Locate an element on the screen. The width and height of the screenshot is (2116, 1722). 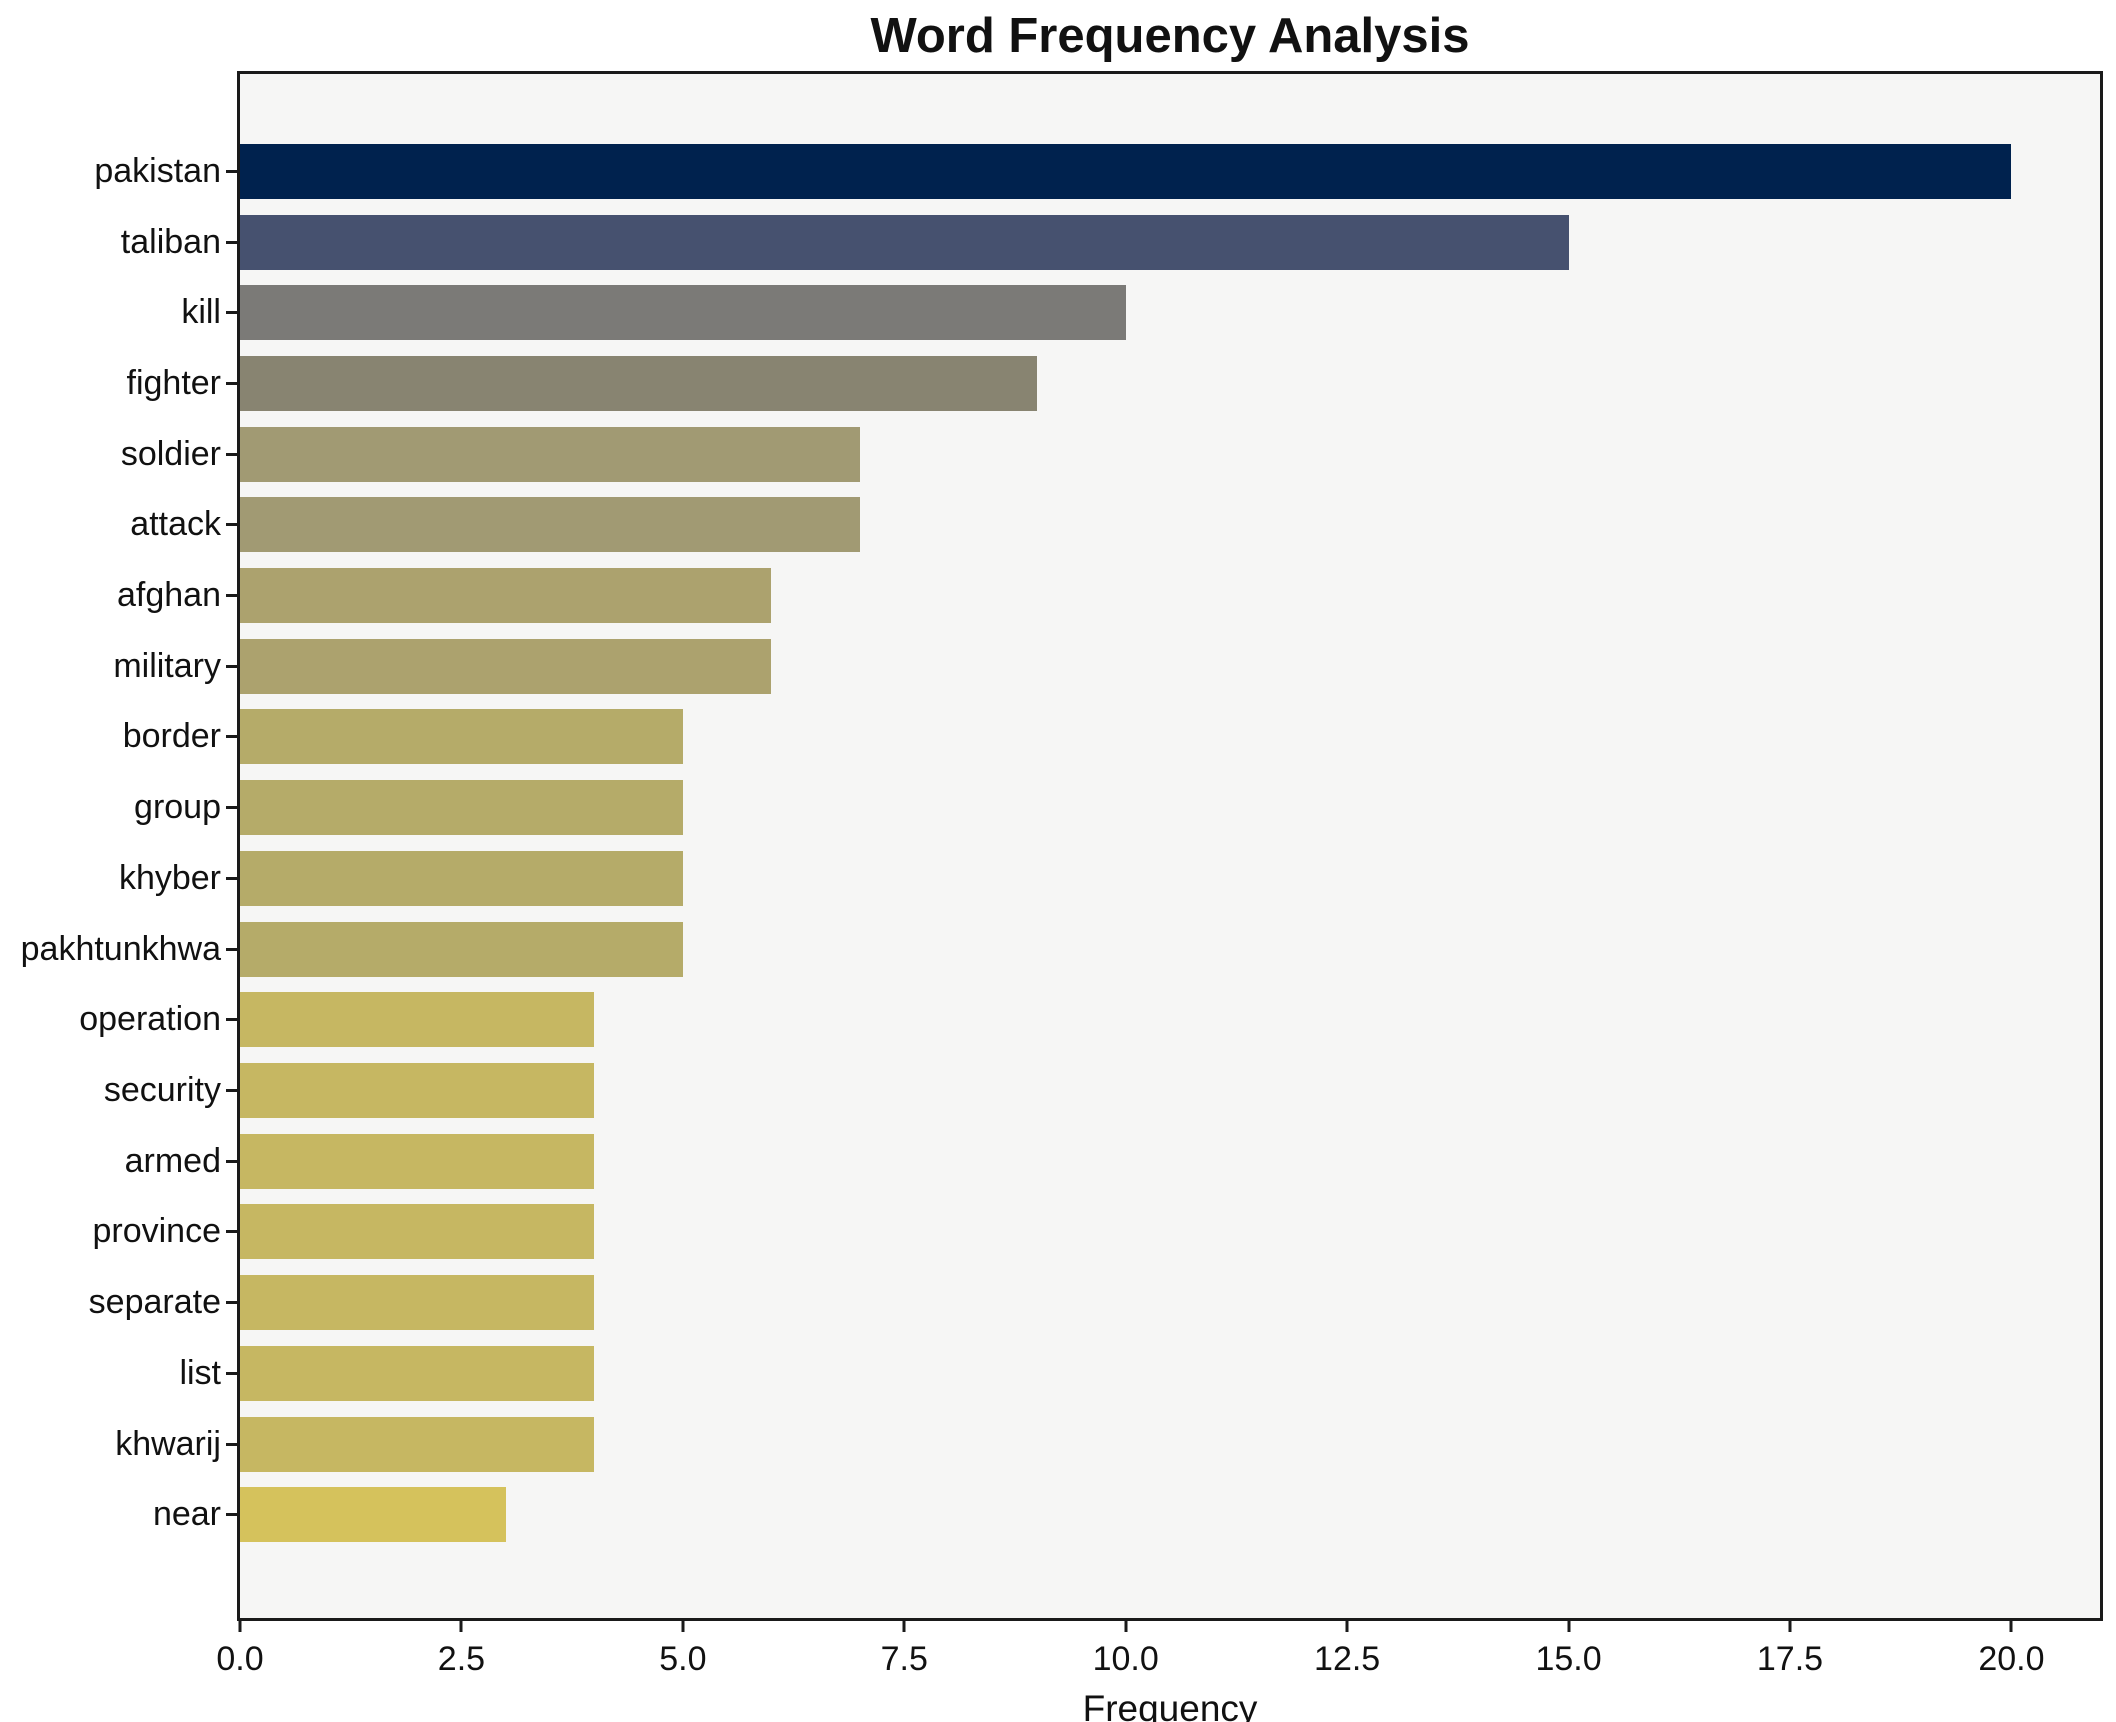
y-tick-label-khyber: khyber is located at coordinates (169, 877).